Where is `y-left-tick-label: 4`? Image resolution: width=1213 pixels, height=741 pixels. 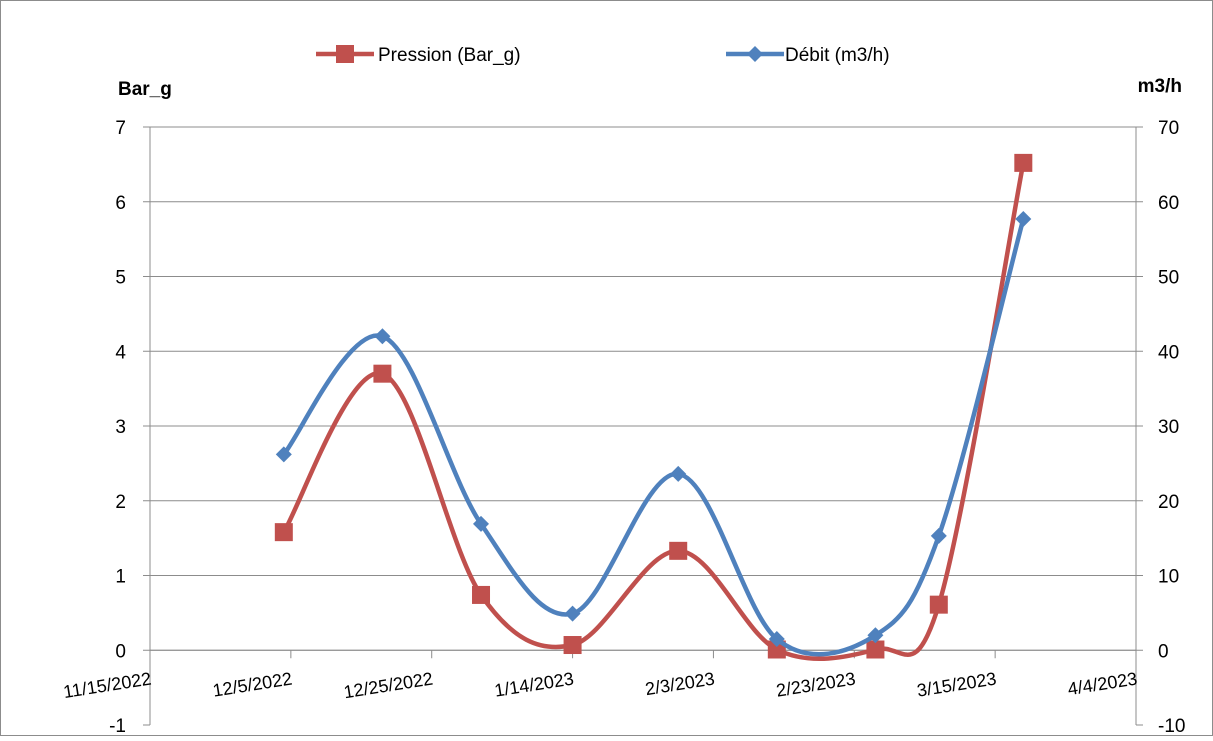 y-left-tick-label: 4 is located at coordinates (120, 352).